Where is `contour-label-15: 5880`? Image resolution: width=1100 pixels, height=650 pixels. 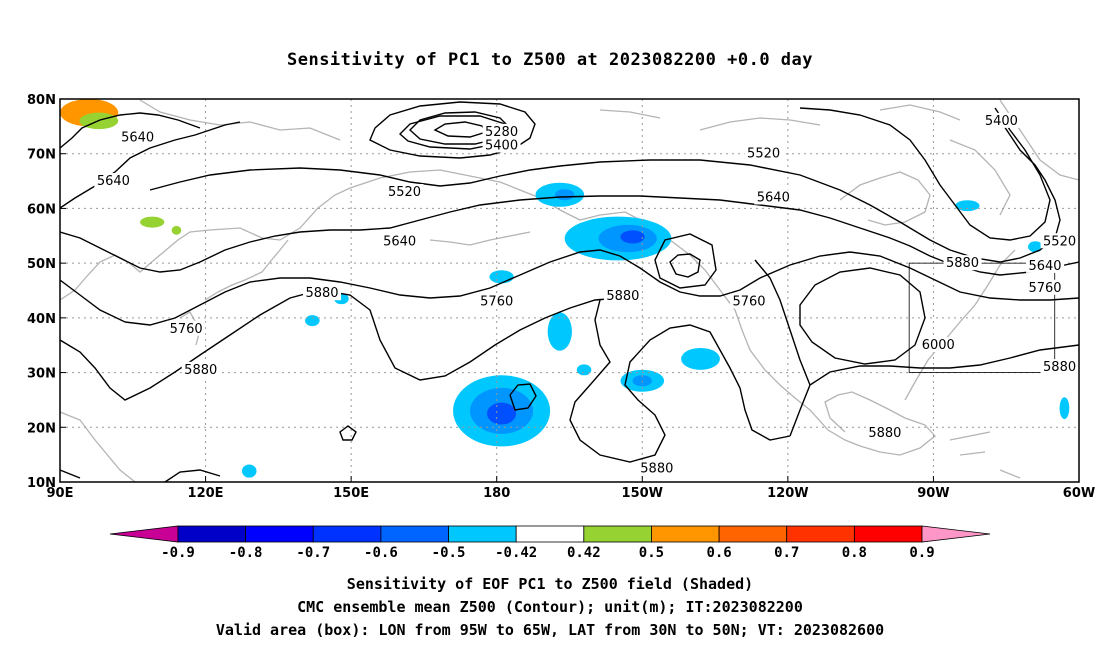
contour-label-15: 5880 is located at coordinates (321, 293).